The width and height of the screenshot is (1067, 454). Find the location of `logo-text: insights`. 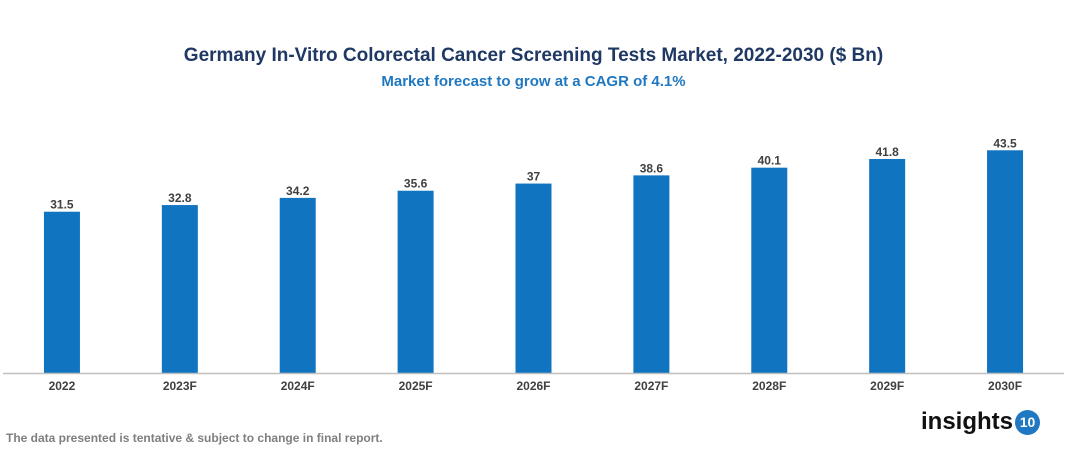

logo-text: insights is located at coordinates (967, 421).